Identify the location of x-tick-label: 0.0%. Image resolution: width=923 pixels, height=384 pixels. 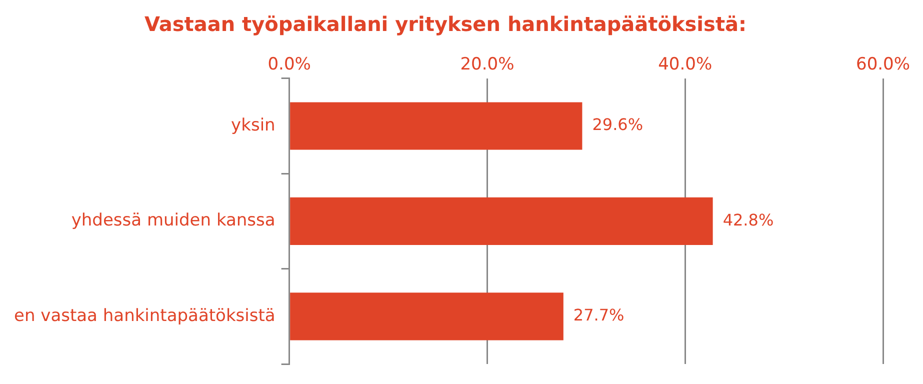
(289, 64).